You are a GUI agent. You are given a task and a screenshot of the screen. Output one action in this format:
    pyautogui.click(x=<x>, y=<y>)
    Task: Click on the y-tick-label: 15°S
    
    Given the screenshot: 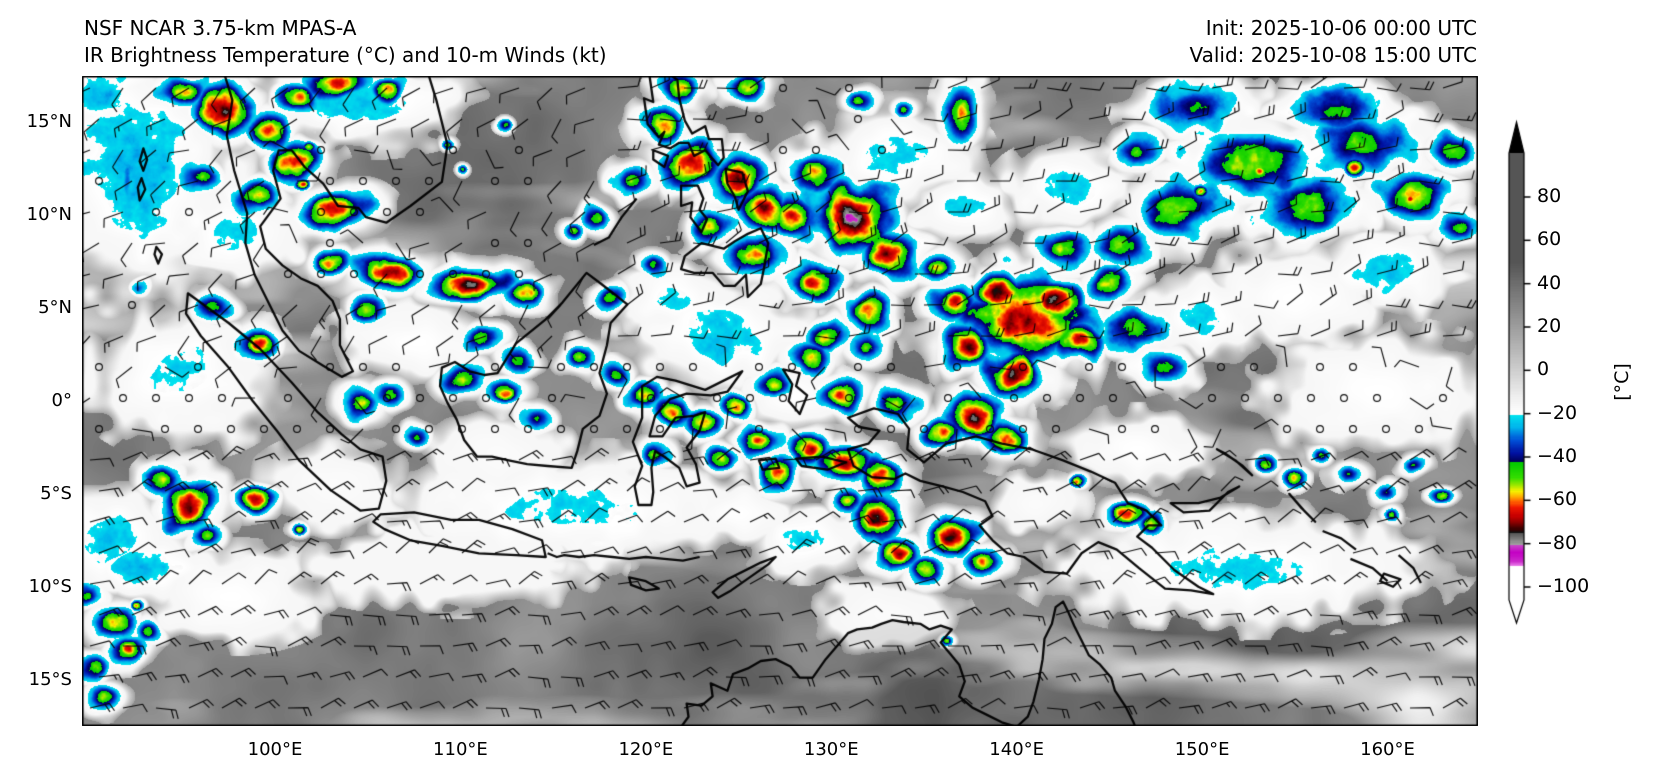 What is the action you would take?
    pyautogui.click(x=50, y=679)
    